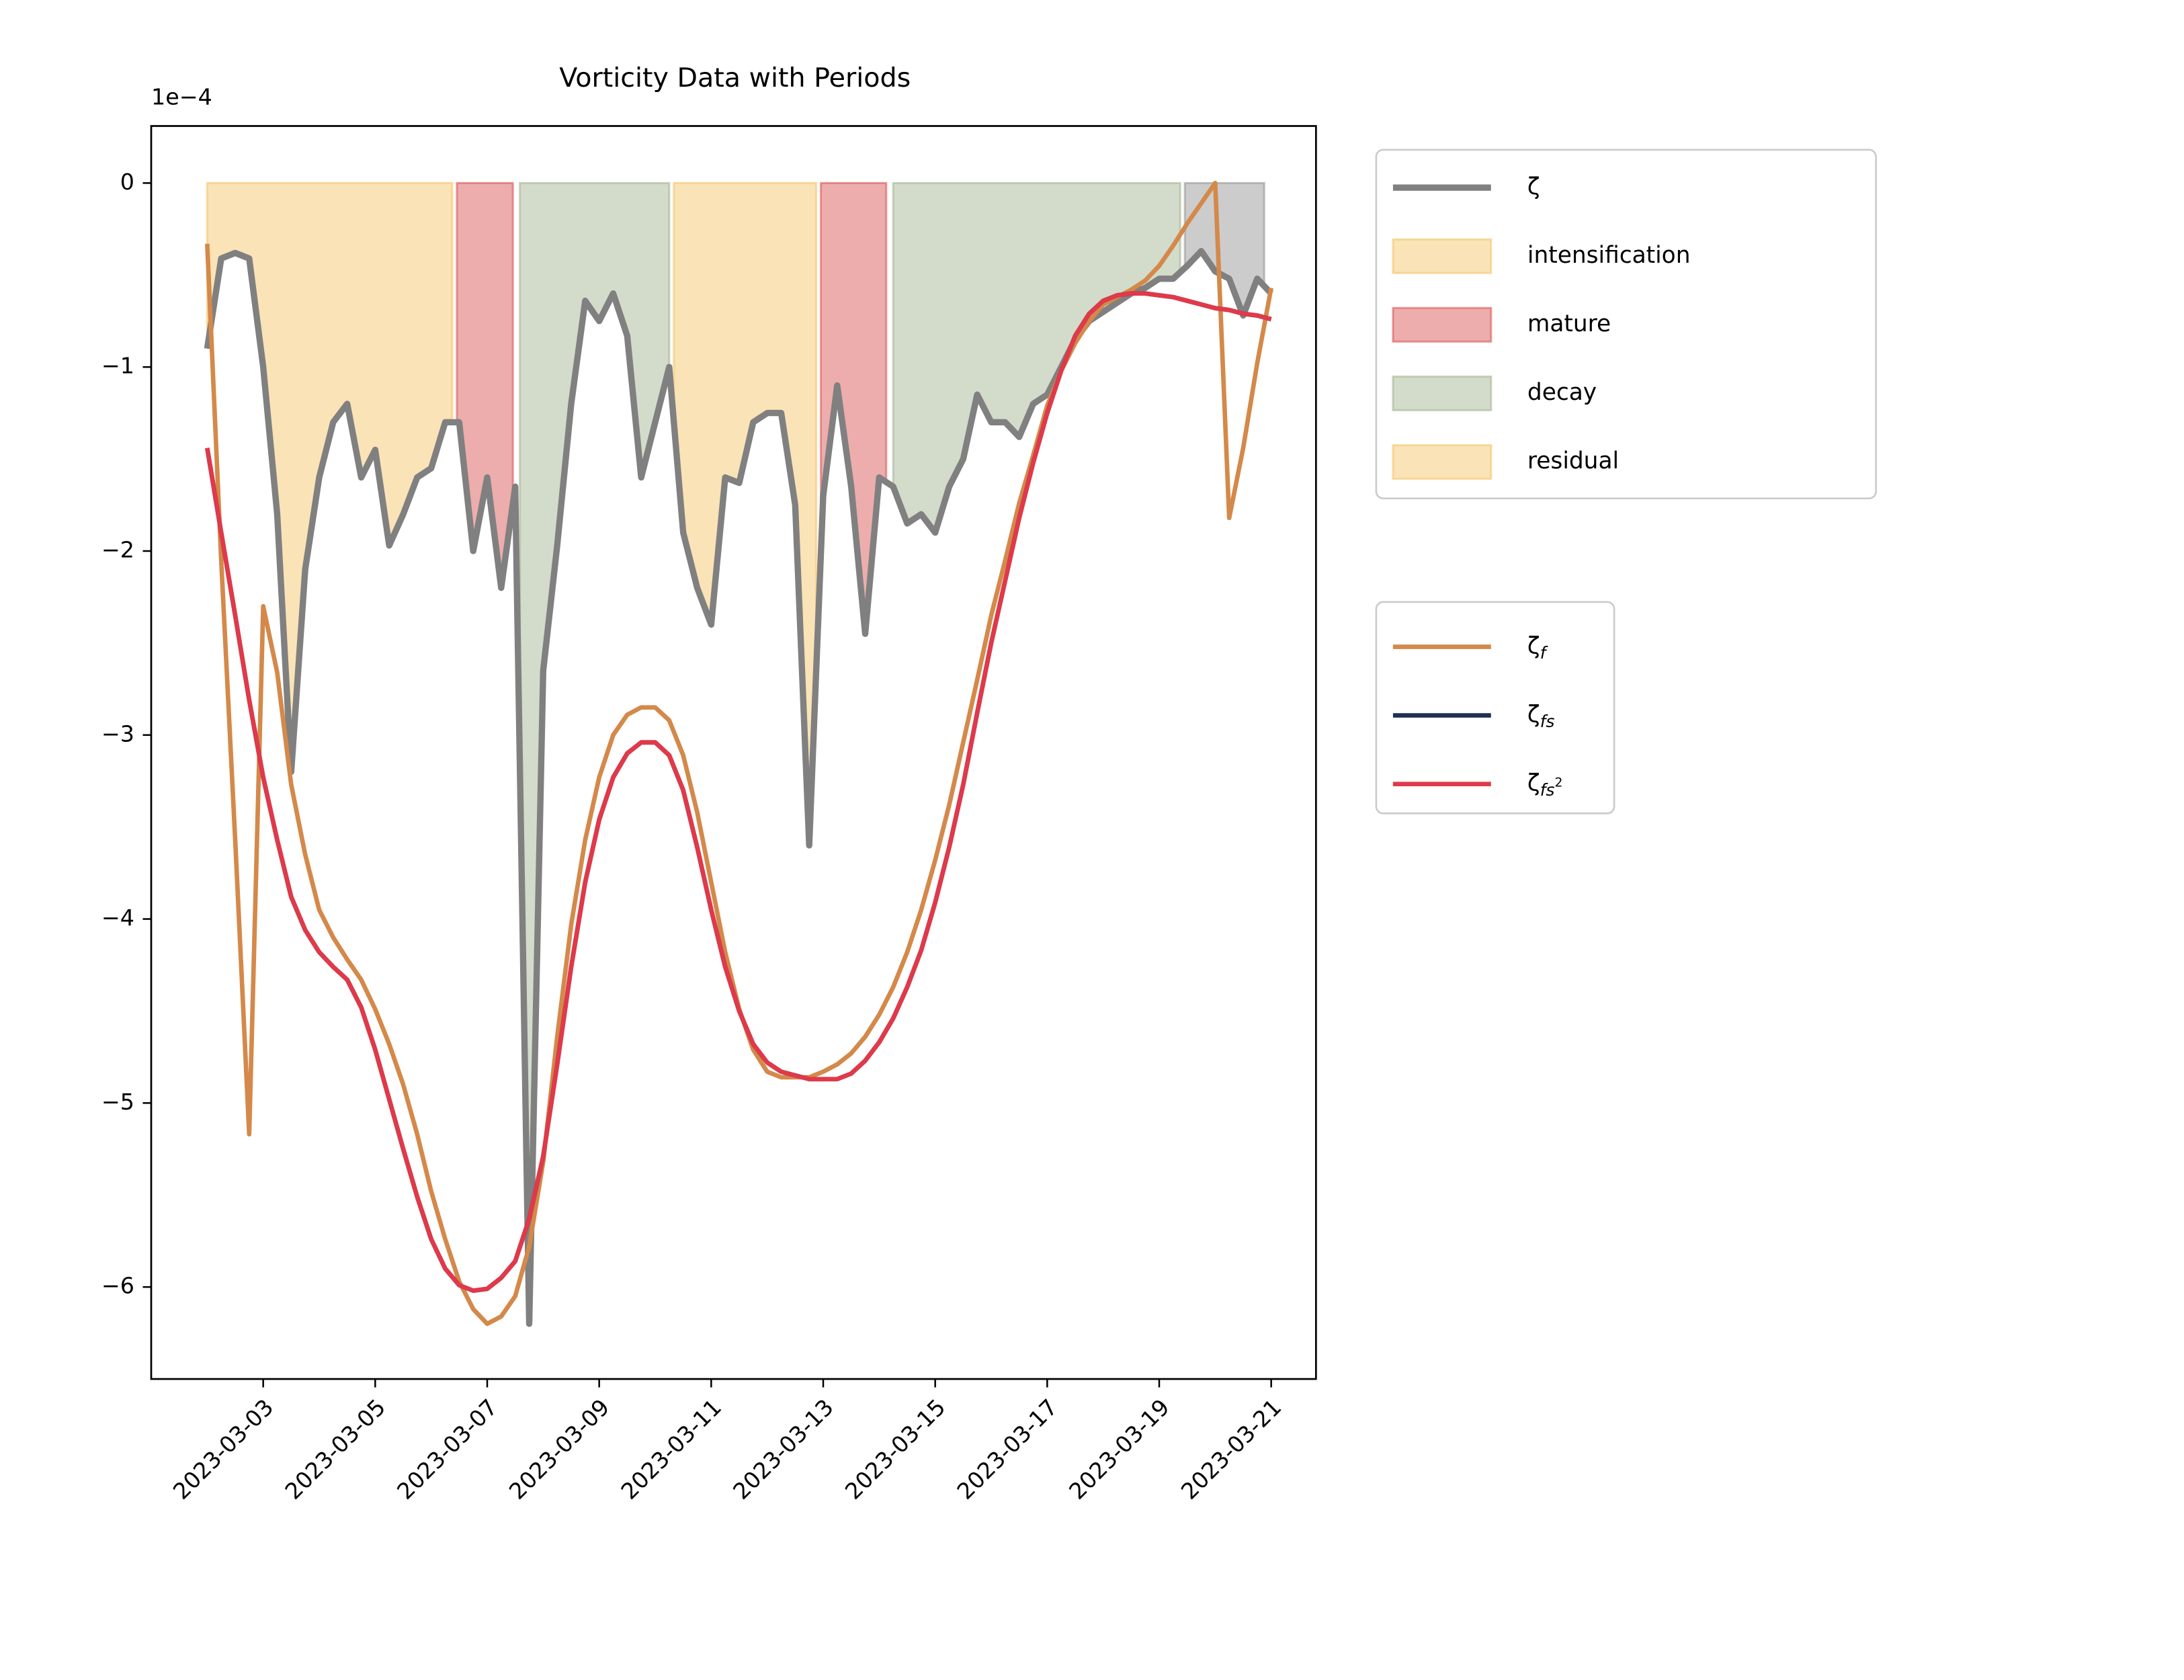 Image resolution: width=2184 pixels, height=1680 pixels. Describe the element at coordinates (118, 549) in the screenshot. I see `y-tick-label: −2` at that location.